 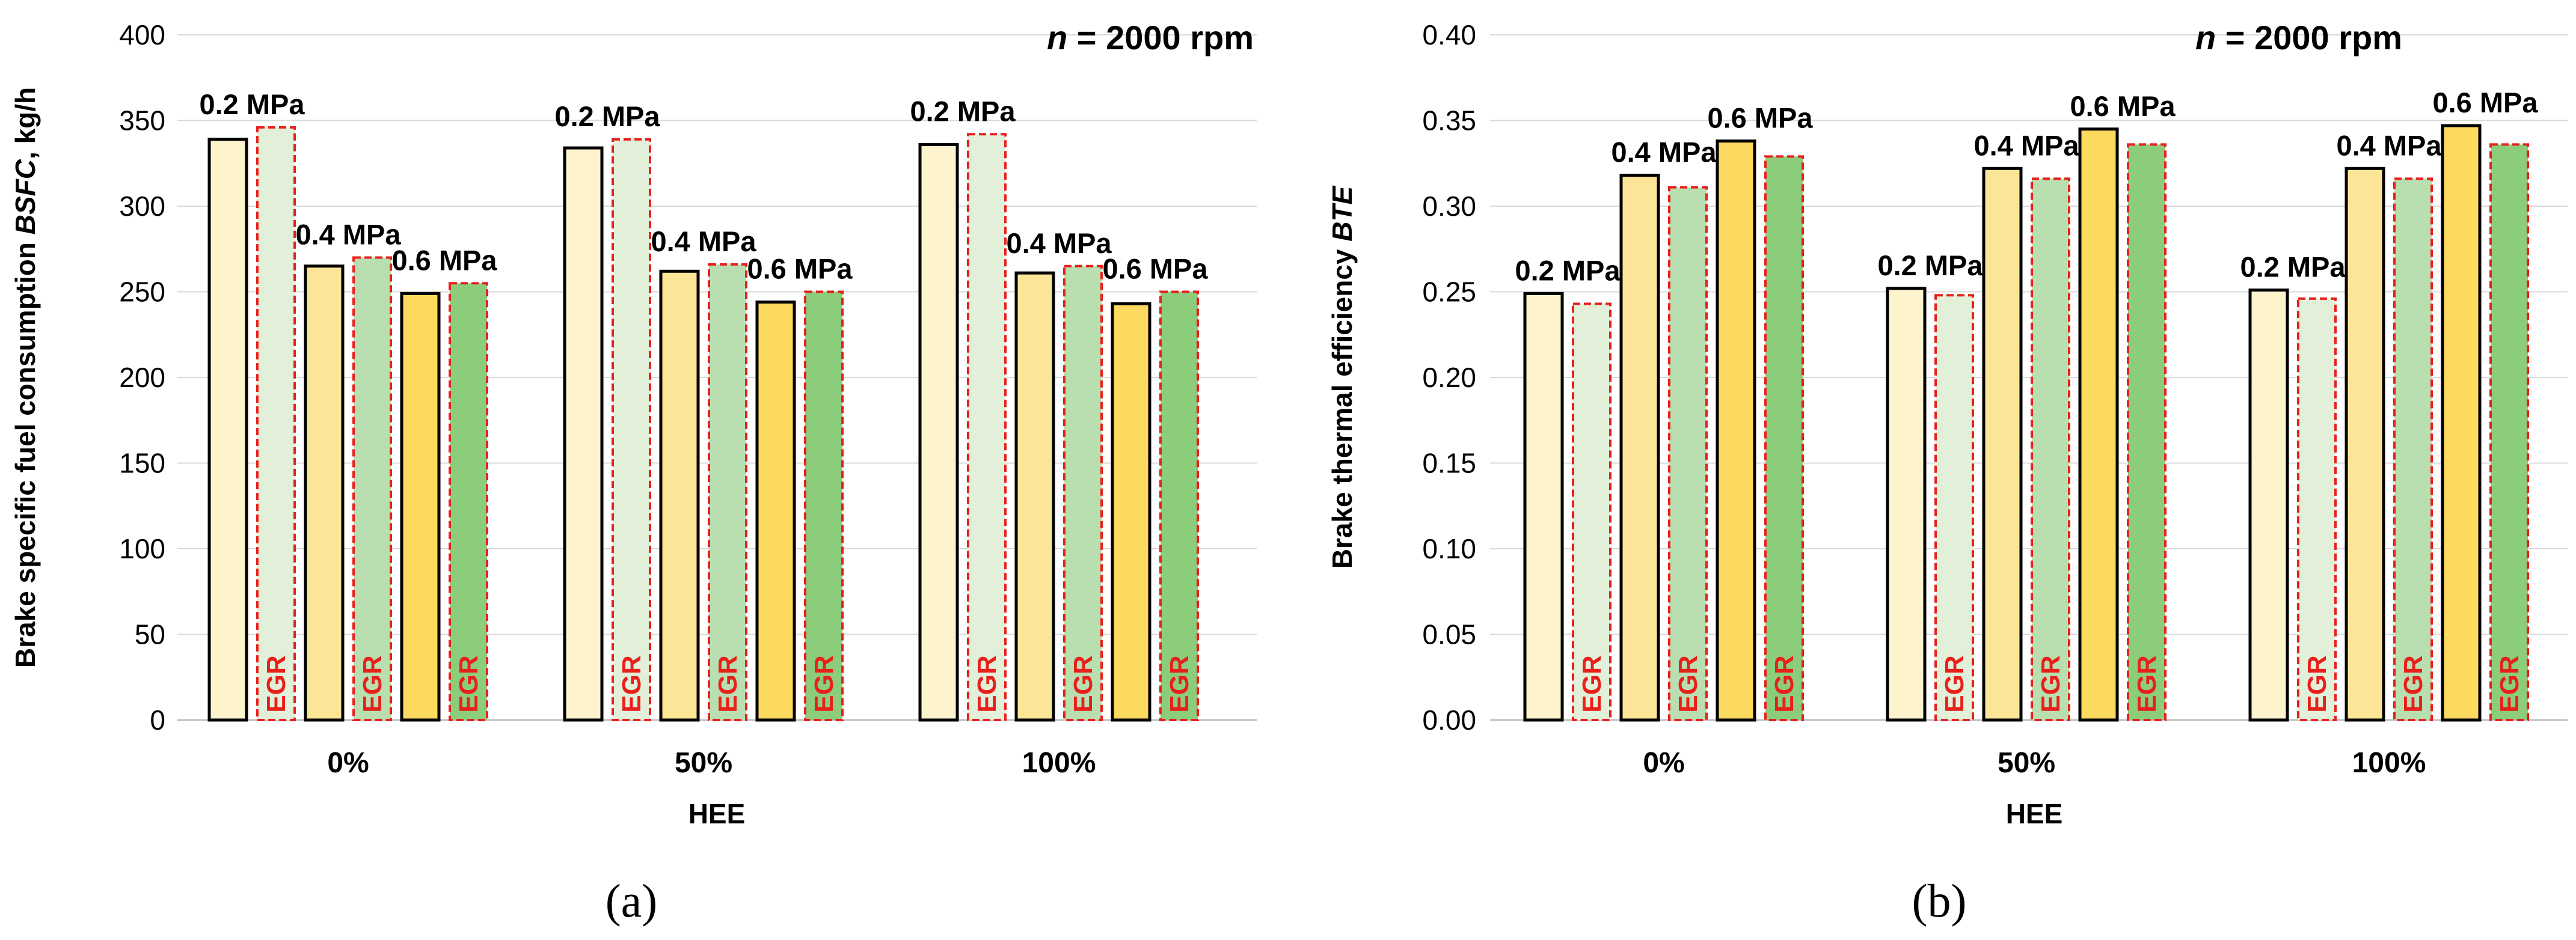 What do you see at coordinates (142, 207) in the screenshot?
I see `y-tick-label: 300` at bounding box center [142, 207].